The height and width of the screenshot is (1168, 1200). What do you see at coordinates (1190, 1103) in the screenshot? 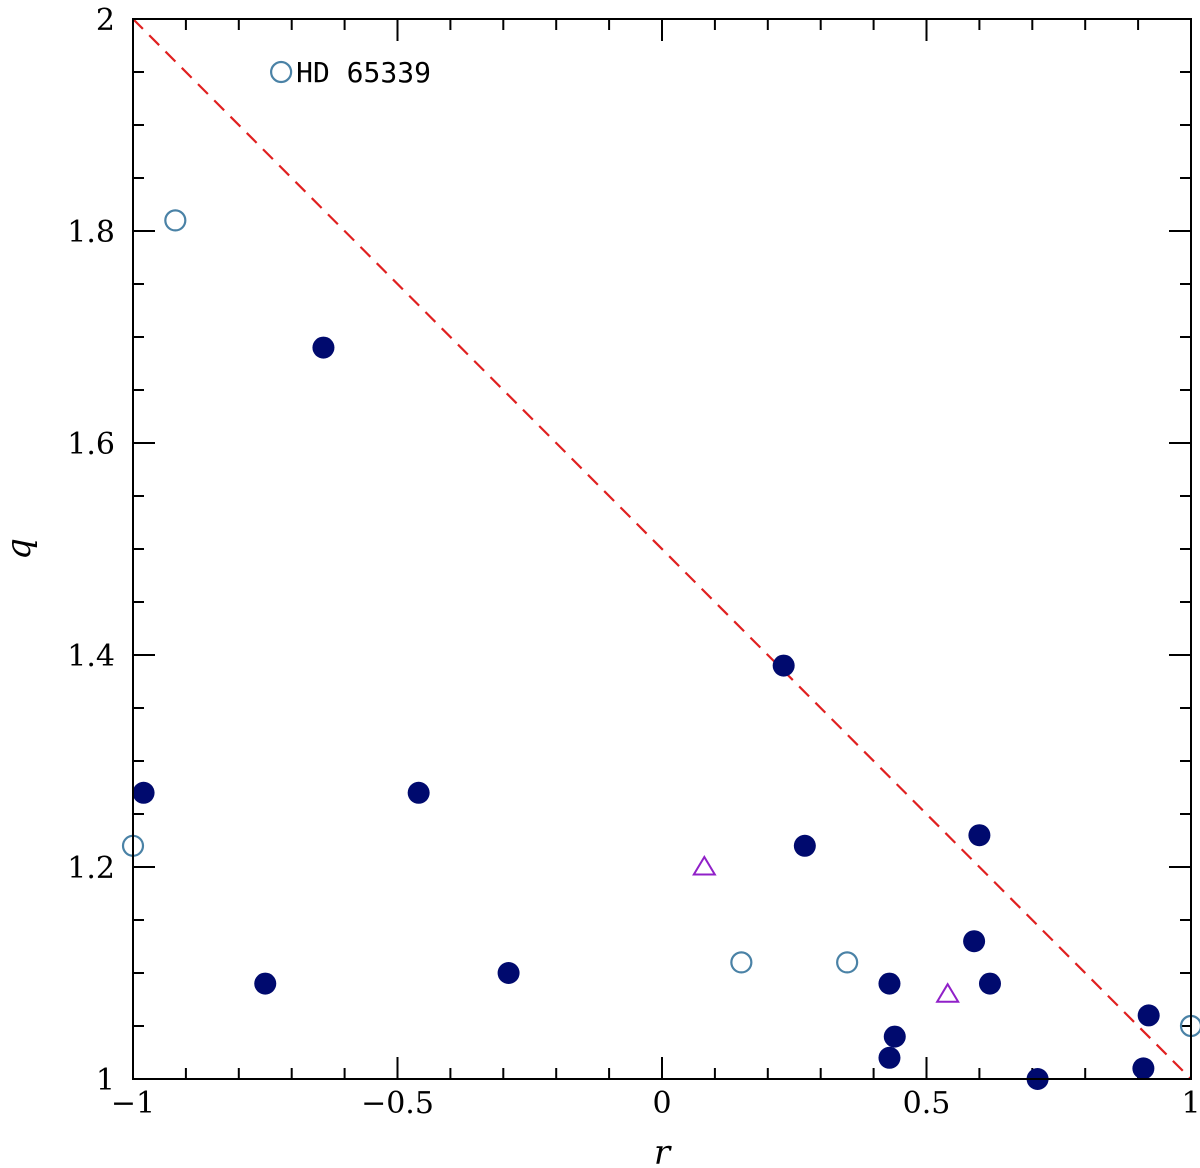
I see `x-tick-label: 1` at bounding box center [1190, 1103].